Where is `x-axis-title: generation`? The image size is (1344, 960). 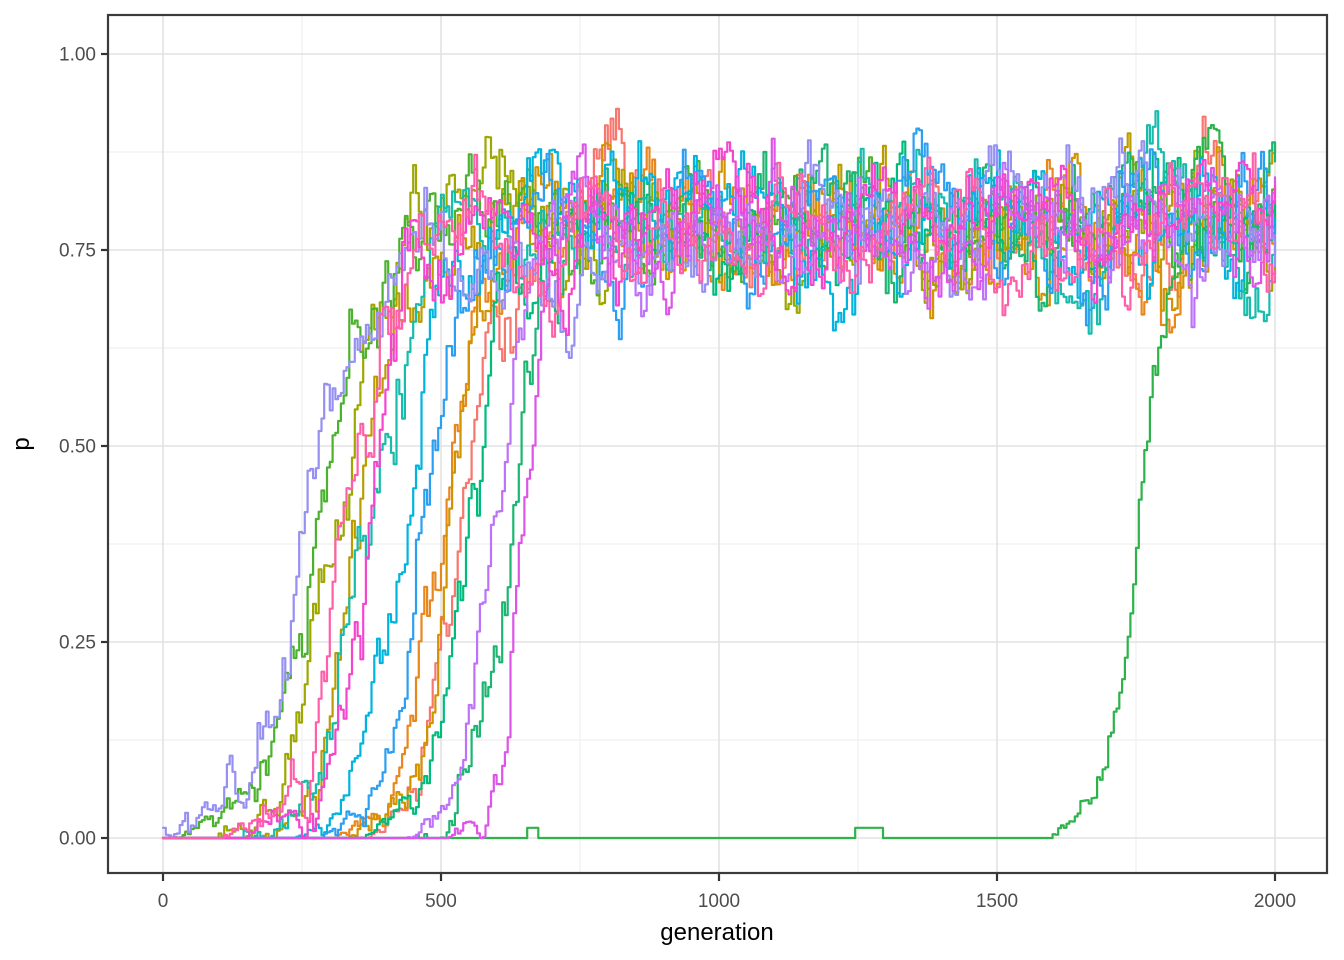 x-axis-title: generation is located at coordinates (716, 932).